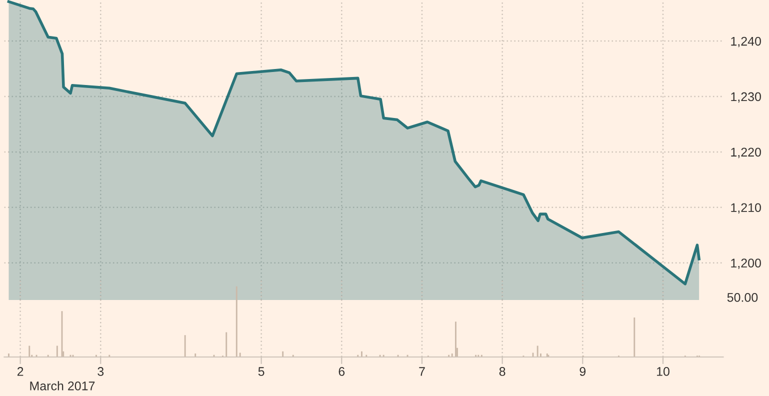  What do you see at coordinates (62, 385) in the screenshot?
I see `text: March 2017` at bounding box center [62, 385].